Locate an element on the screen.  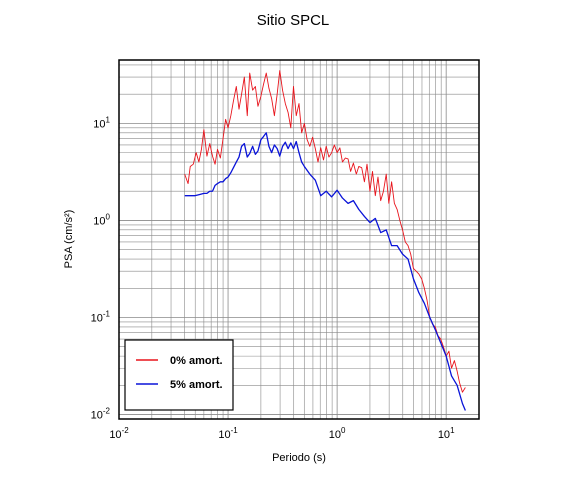
legend-label: 0% amort. is located at coordinates (196, 361).